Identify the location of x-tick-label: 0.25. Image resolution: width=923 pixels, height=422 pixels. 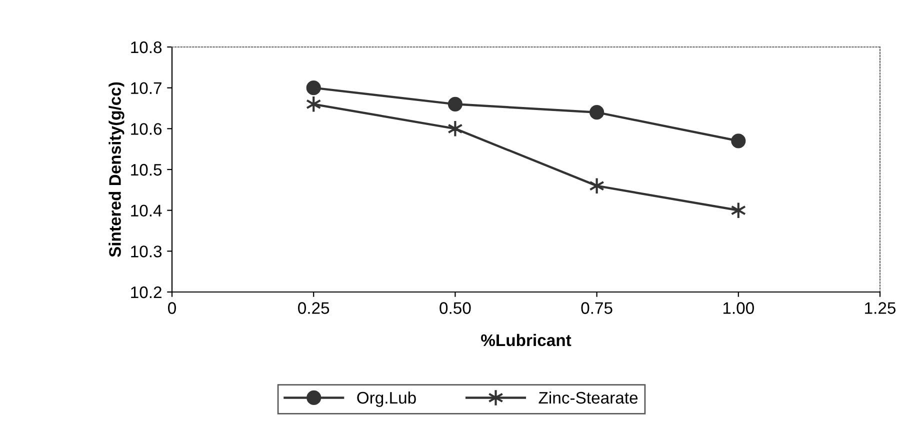
(314, 308).